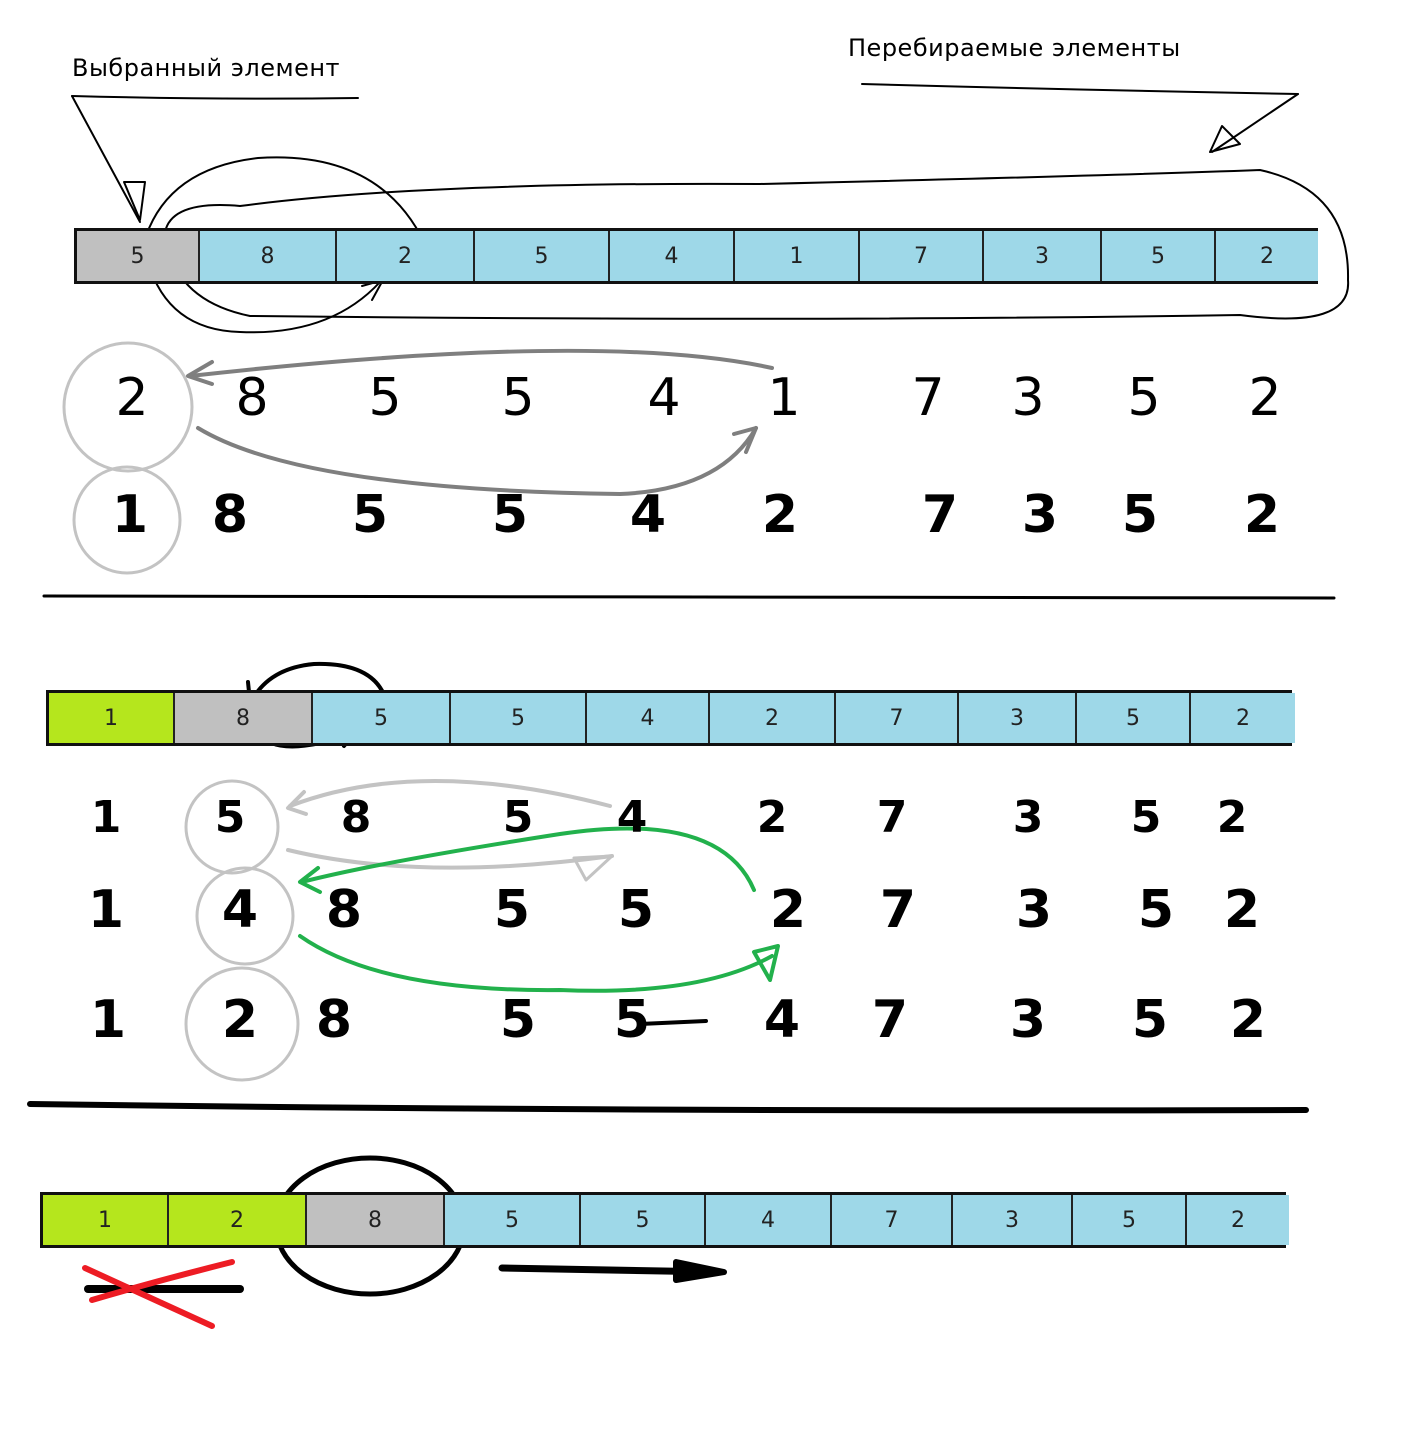  Describe the element at coordinates (206, 68) in the screenshot. I see `label-selected-element: Выбранный элемент` at that location.